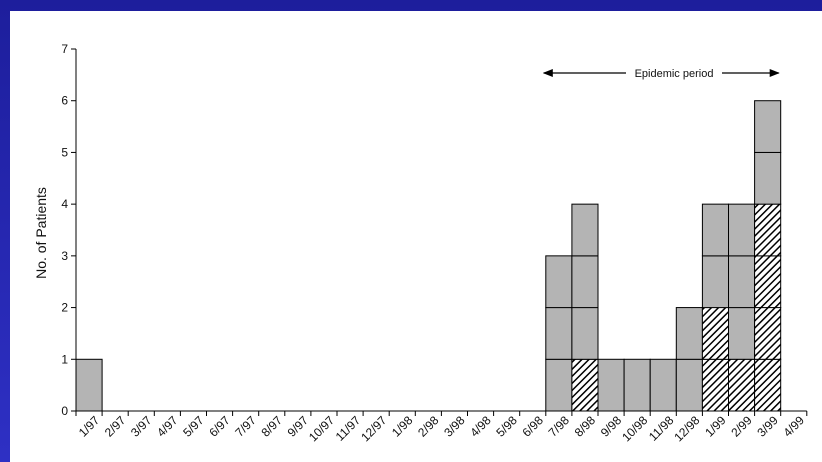 The image size is (822, 462). I want to click on x-tick-label: 10/98, so click(634, 428).